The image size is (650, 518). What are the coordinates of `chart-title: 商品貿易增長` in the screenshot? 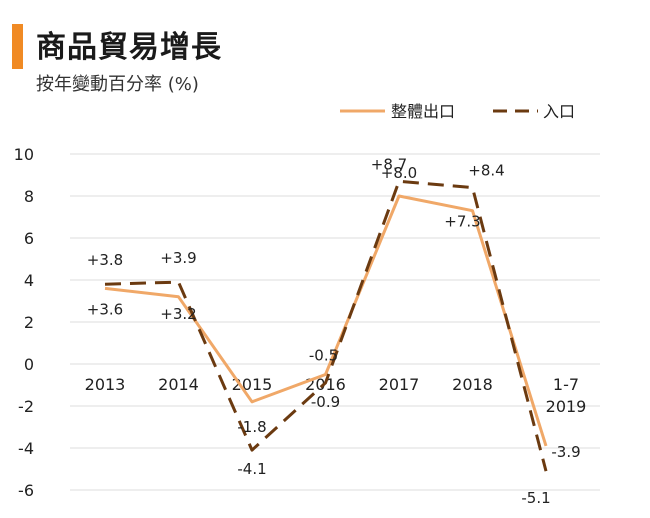 It's located at (129, 47).